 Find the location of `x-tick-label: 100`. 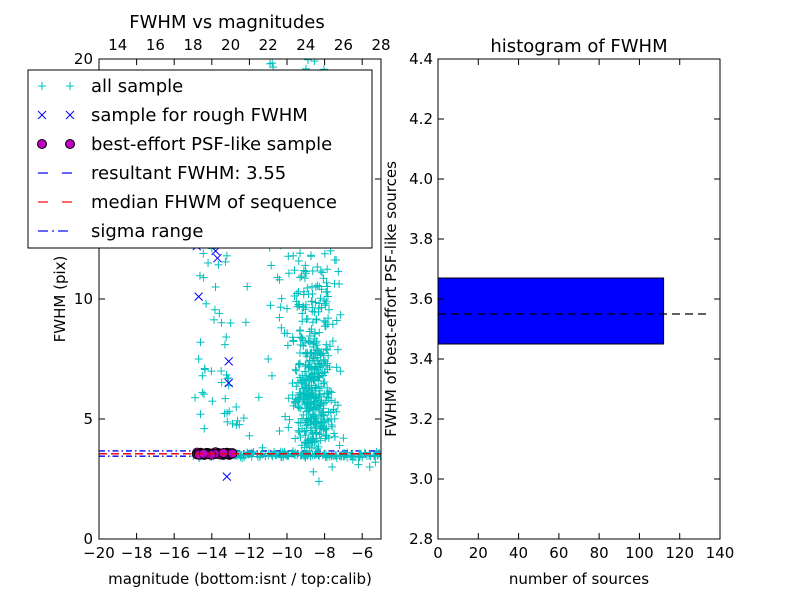

x-tick-label: 100 is located at coordinates (639, 553).